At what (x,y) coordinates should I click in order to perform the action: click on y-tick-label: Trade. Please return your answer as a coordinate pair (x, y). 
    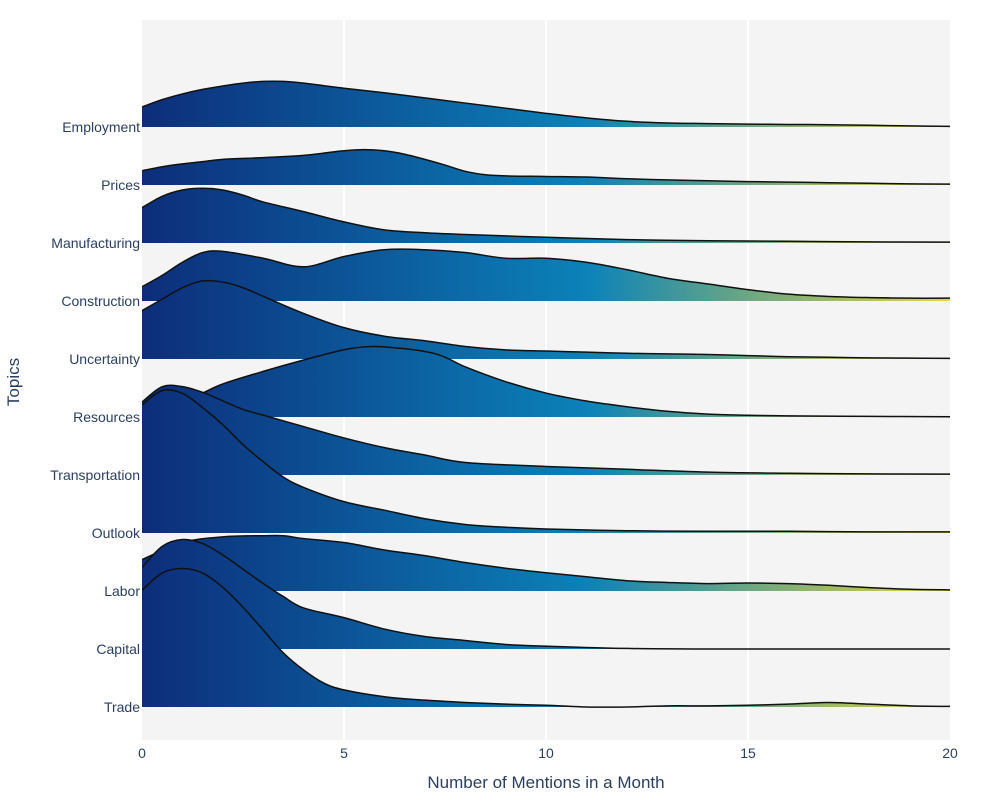
    Looking at the image, I should click on (122, 707).